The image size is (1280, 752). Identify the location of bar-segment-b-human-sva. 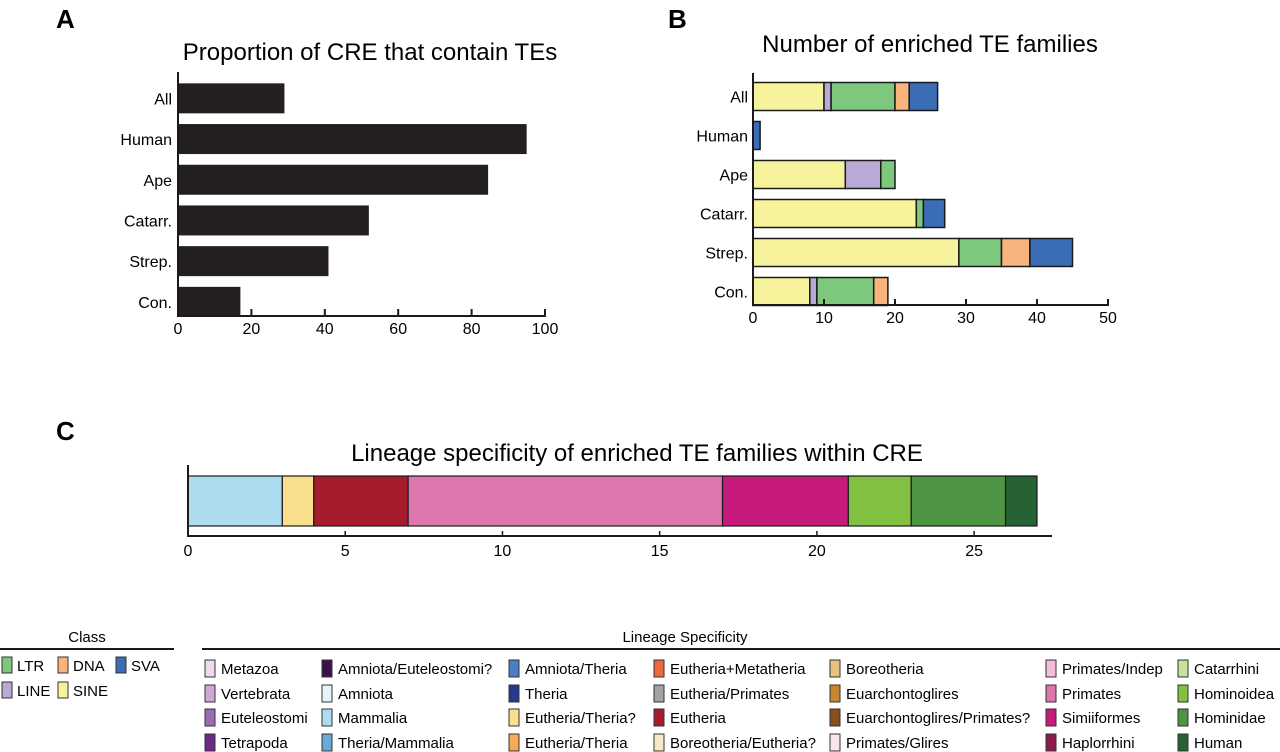
(756, 135).